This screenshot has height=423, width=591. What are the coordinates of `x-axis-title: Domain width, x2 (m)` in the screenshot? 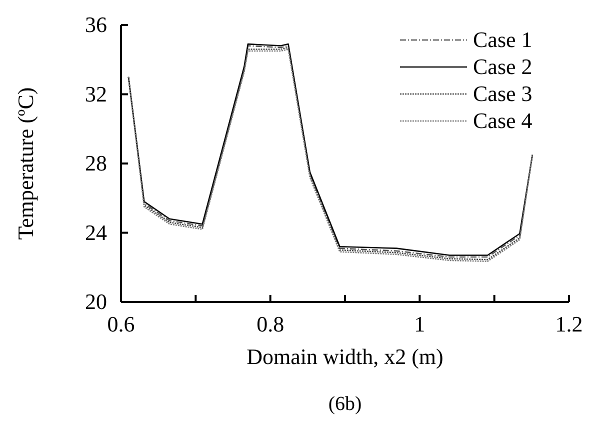 It's located at (345, 356).